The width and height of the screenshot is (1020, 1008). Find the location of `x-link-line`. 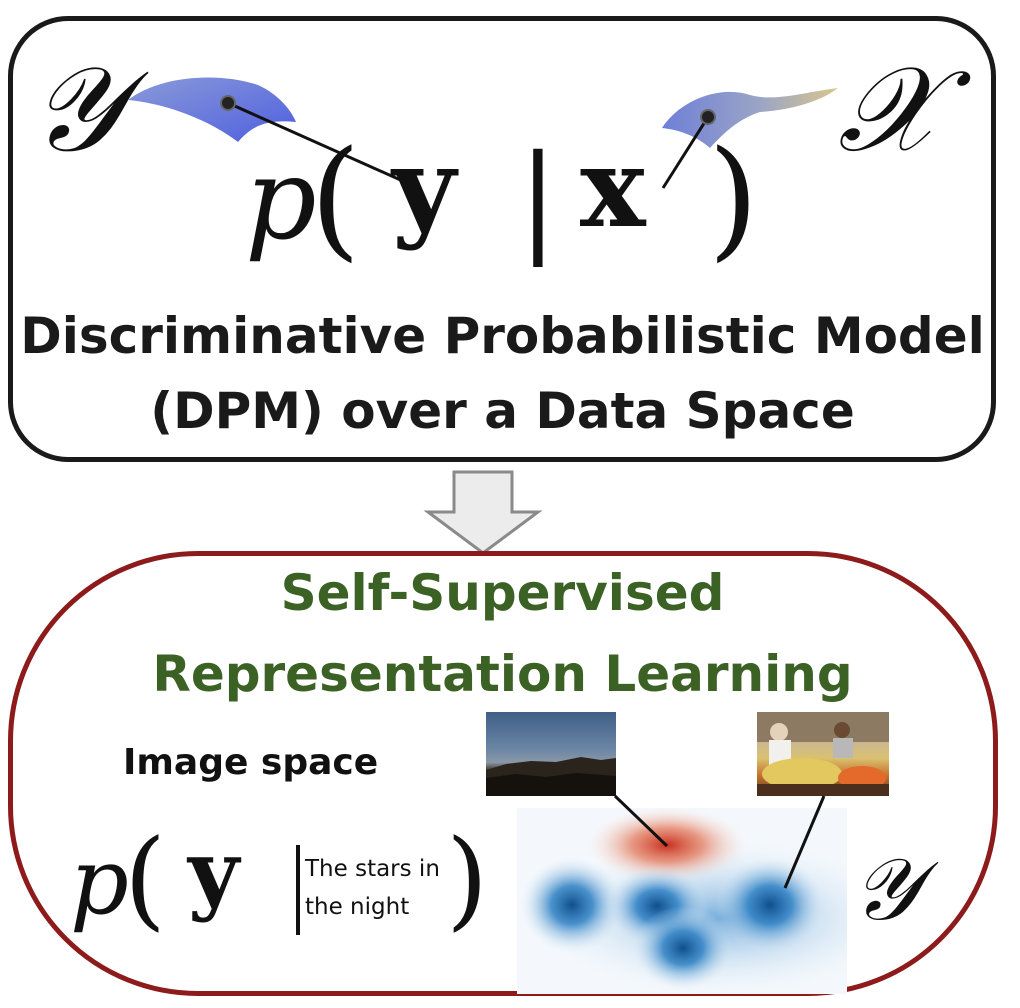

x-link-line is located at coordinates (685, 152).